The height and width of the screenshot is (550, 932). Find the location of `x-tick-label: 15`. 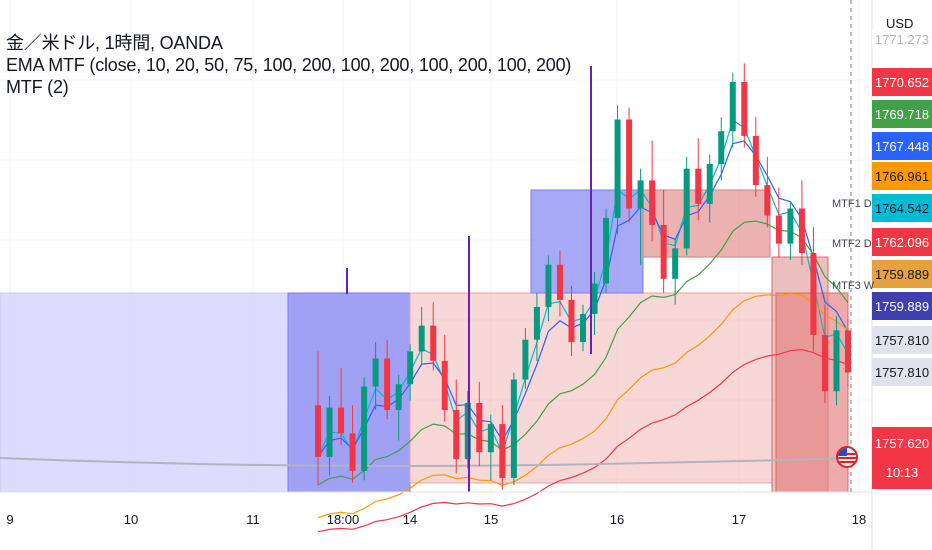

x-tick-label: 15 is located at coordinates (491, 519).